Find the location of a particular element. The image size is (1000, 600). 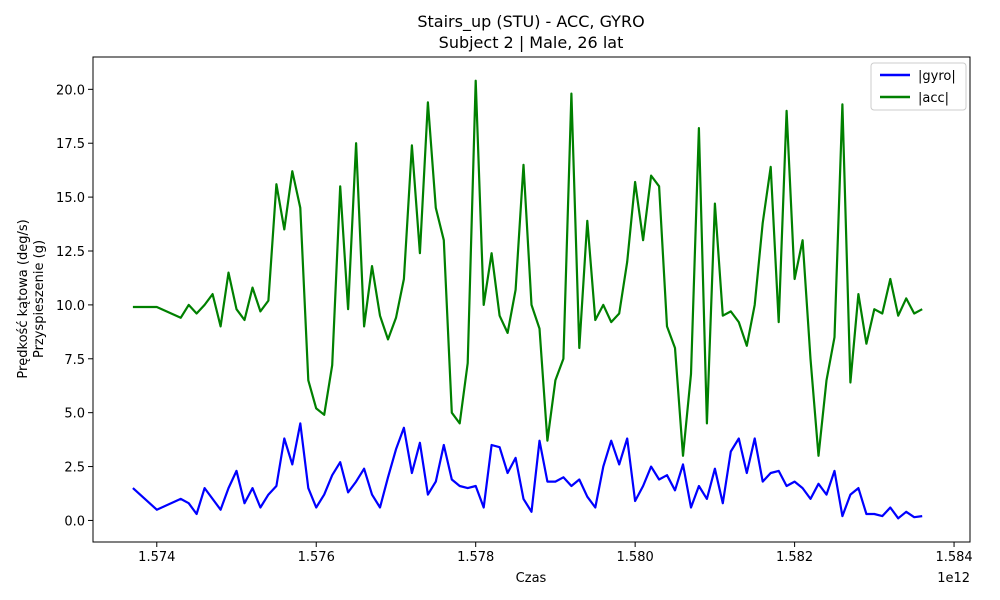

series-line-gyro is located at coordinates (527, 471).